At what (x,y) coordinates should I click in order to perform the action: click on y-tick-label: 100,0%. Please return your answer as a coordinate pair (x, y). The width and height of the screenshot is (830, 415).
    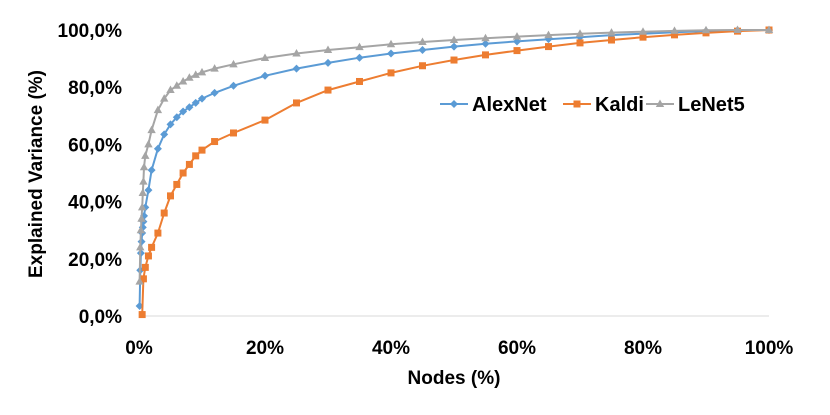
    Looking at the image, I should click on (90, 31).